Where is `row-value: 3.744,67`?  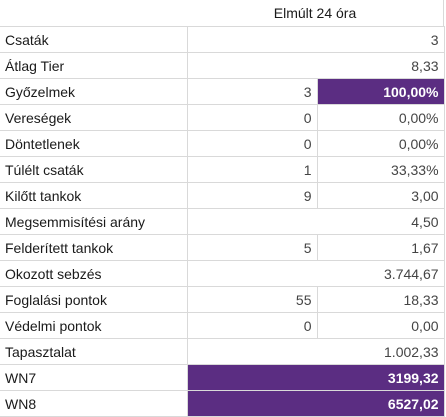 row-value: 3.744,67 is located at coordinates (315, 273).